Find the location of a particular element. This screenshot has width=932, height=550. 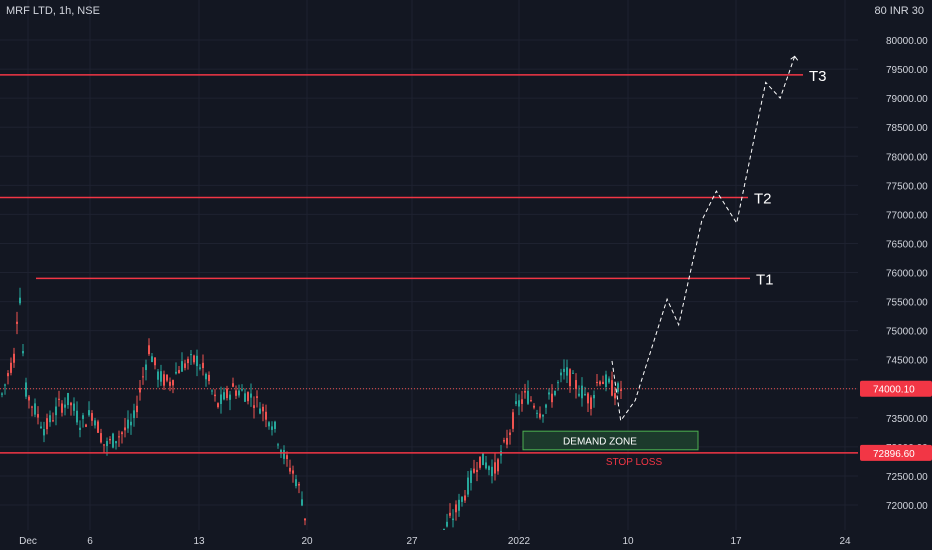

price-tick-label: 78000.00 is located at coordinates (907, 157).